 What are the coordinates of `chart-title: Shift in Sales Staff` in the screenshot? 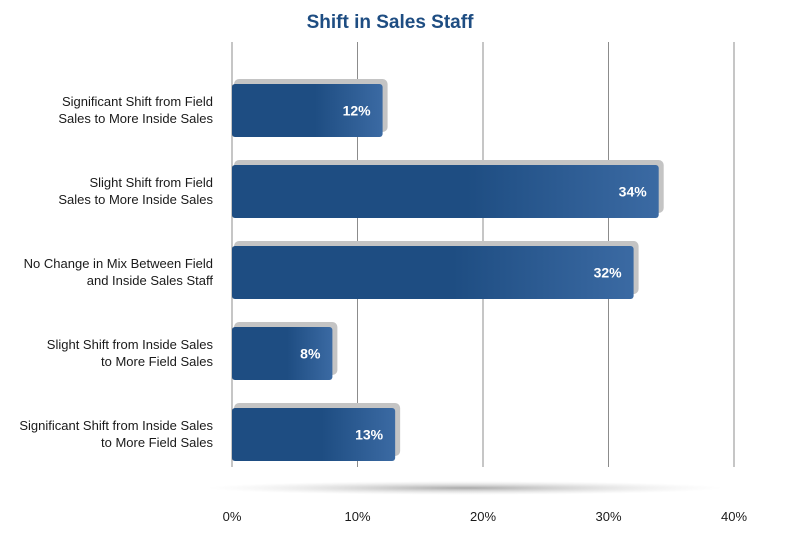 It's located at (390, 22).